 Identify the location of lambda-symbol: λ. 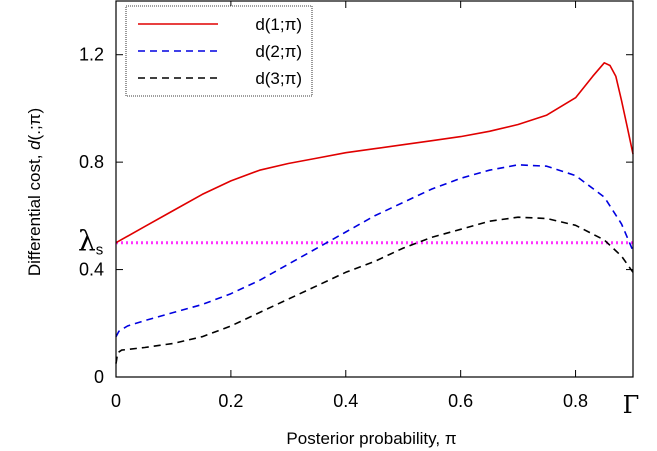
(87, 241).